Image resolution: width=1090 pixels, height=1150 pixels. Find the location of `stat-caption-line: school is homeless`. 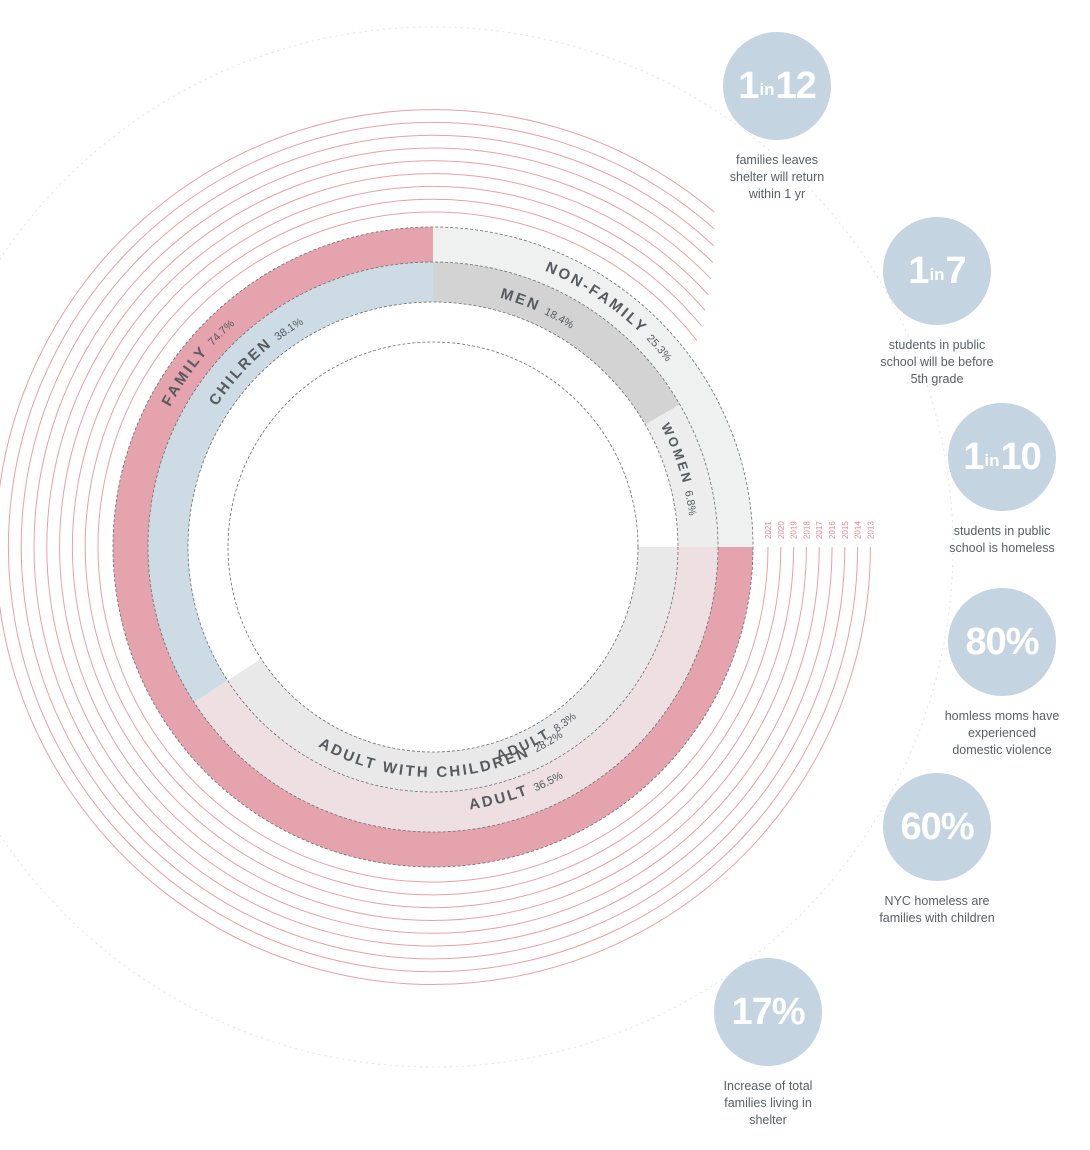

stat-caption-line: school is homeless is located at coordinates (1002, 548).